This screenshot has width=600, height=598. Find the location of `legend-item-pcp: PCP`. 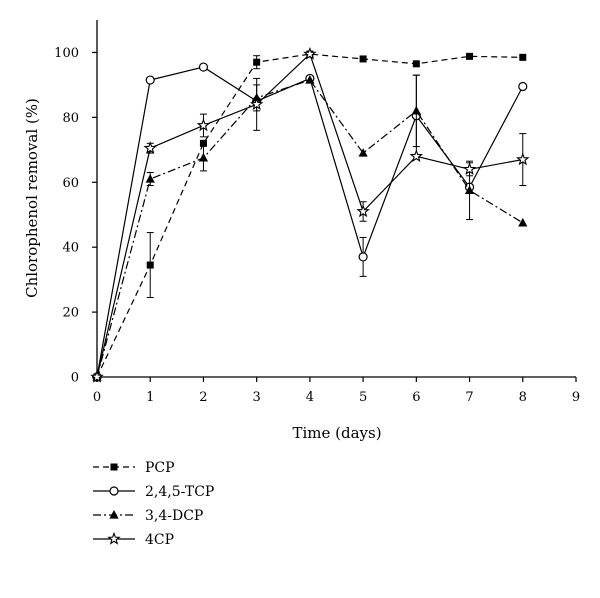

legend-item-pcp: PCP is located at coordinates (134, 468).